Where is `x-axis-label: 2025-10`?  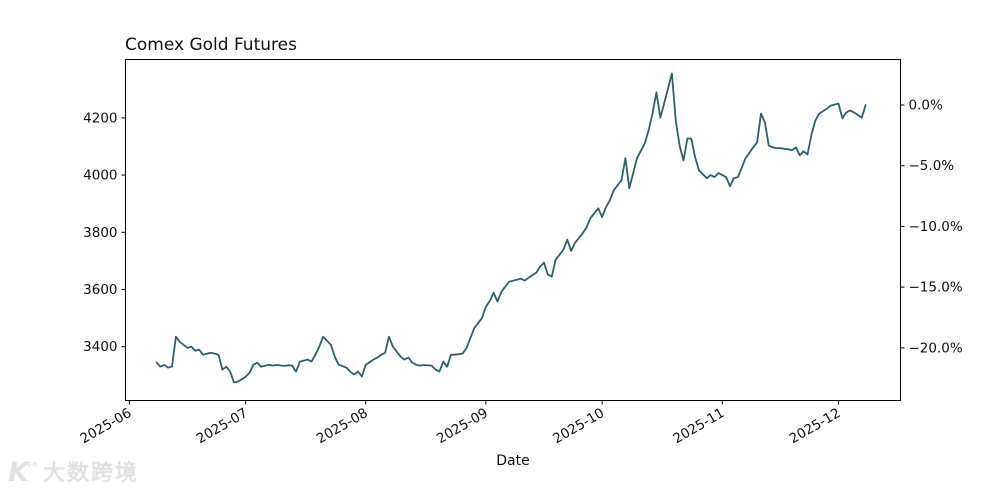
x-axis-label: 2025-10 is located at coordinates (578, 426).